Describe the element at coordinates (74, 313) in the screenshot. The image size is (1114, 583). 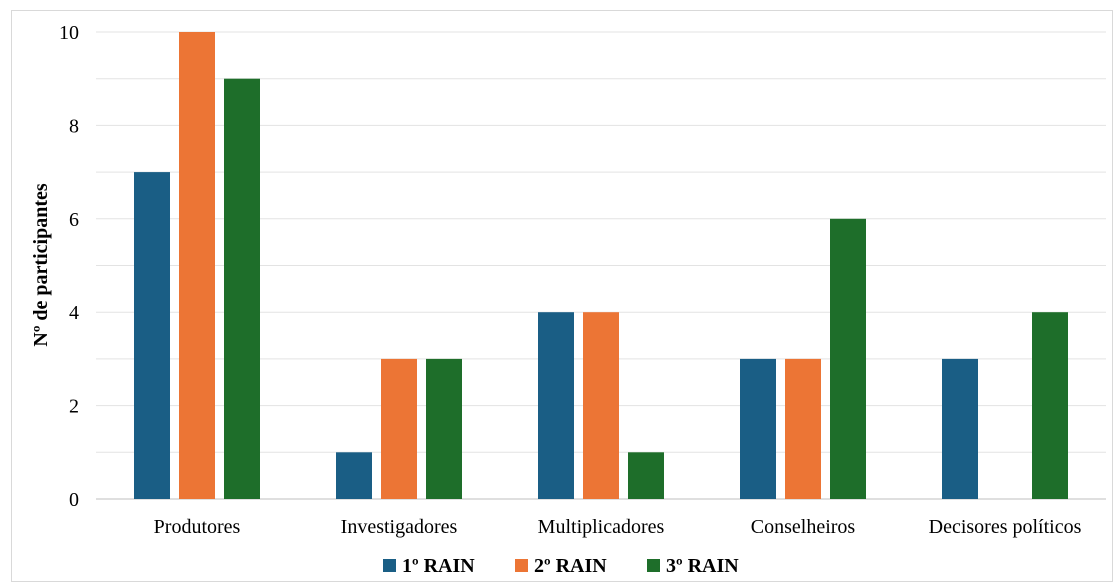
I see `y-tick-label: 4` at that location.